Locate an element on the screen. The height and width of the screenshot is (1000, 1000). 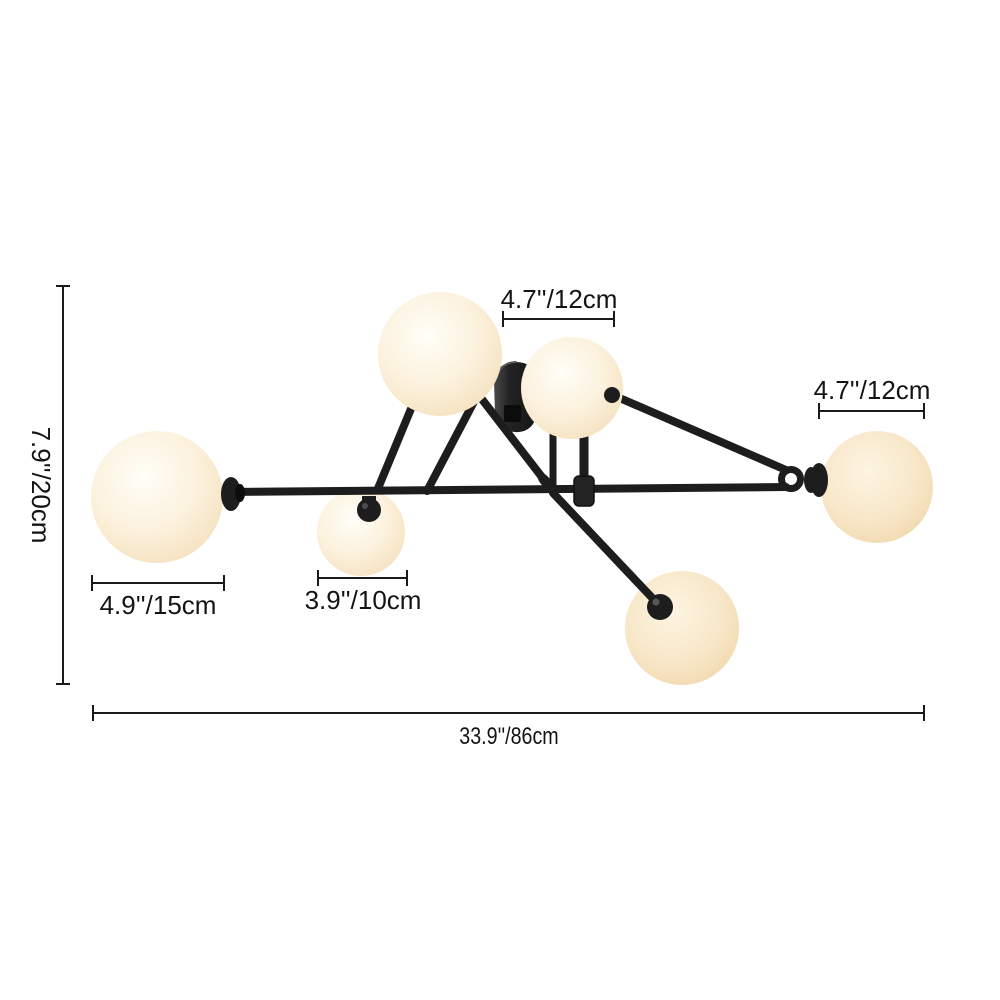
dimension-label-right-globe: 4.7''/12cm is located at coordinates (872, 390).